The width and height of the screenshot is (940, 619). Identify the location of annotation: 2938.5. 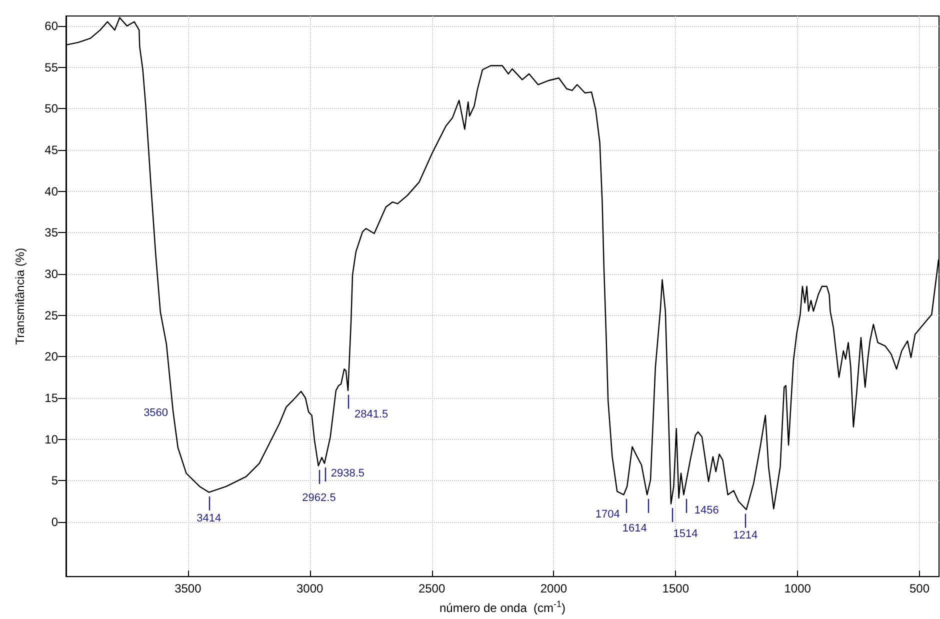
(347, 473).